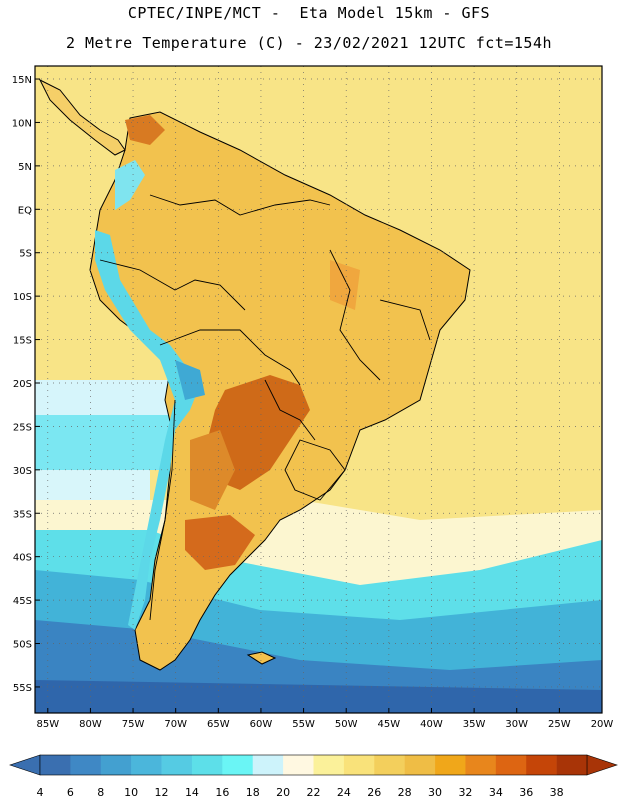  I want to click on longitude-label: 50W, so click(346, 724).